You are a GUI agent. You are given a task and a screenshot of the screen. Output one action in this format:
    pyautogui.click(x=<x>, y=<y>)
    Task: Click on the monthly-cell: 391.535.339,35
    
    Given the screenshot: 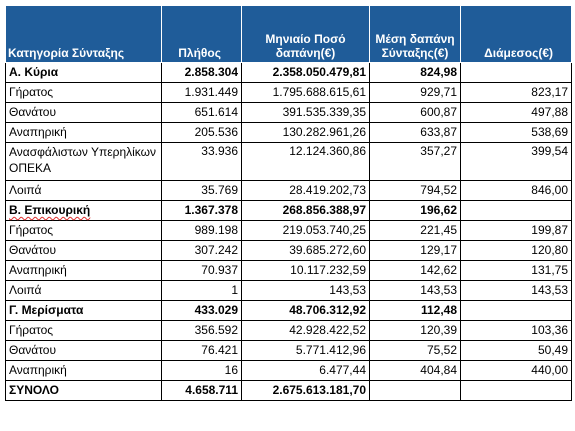 What is the action you would take?
    pyautogui.click(x=305, y=112)
    